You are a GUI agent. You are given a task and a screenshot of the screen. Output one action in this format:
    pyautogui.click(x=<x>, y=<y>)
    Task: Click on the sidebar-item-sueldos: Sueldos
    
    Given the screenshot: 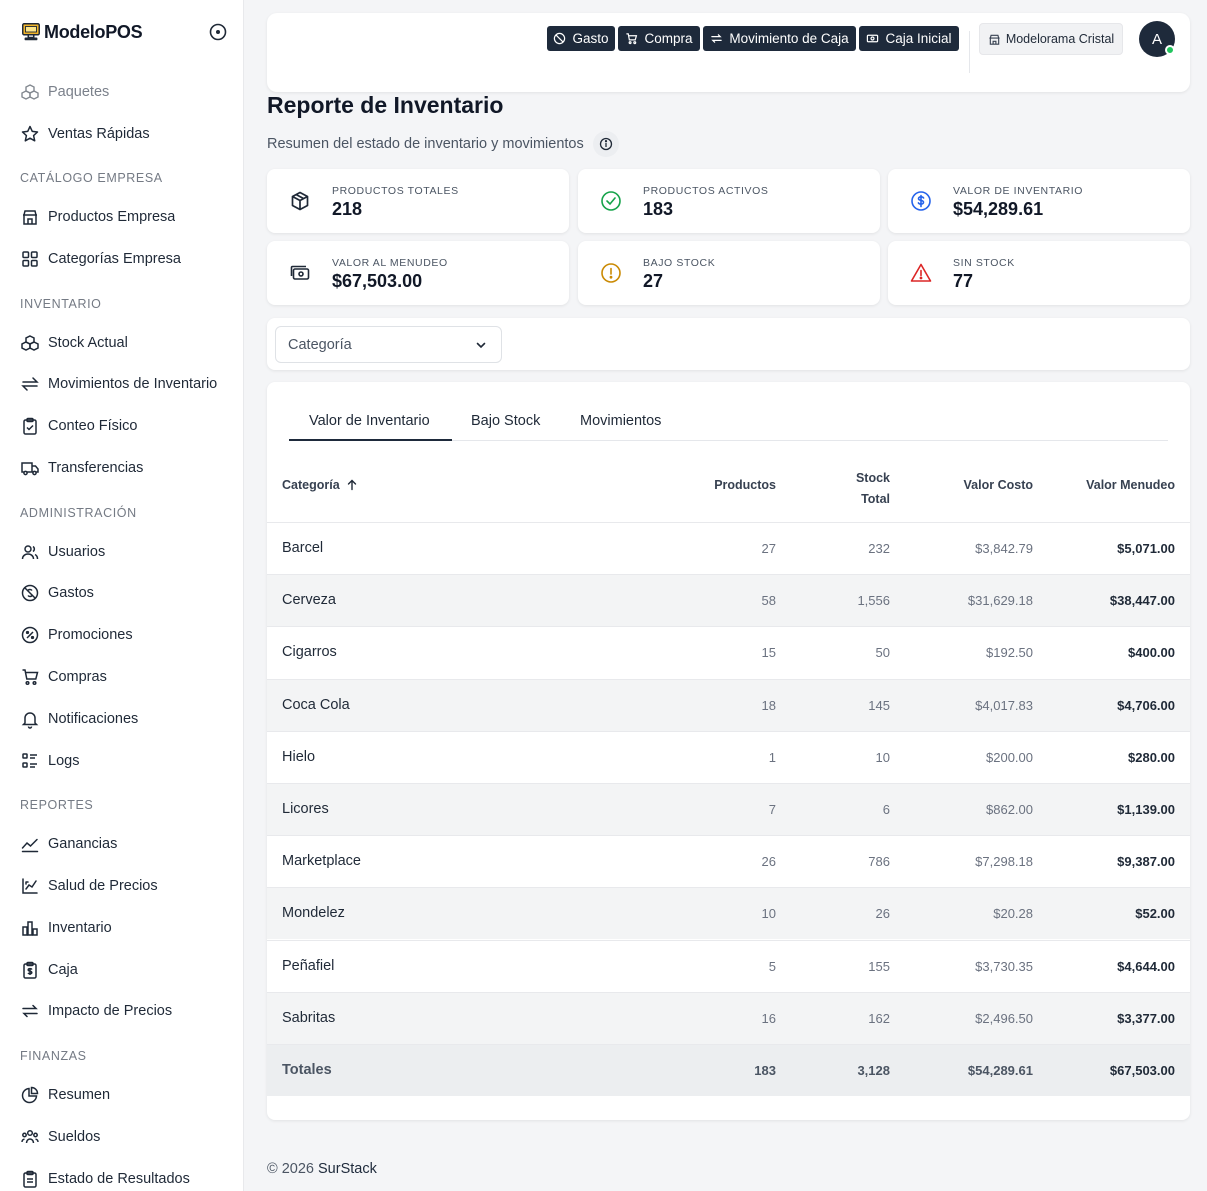 What is the action you would take?
    pyautogui.click(x=125, y=1137)
    